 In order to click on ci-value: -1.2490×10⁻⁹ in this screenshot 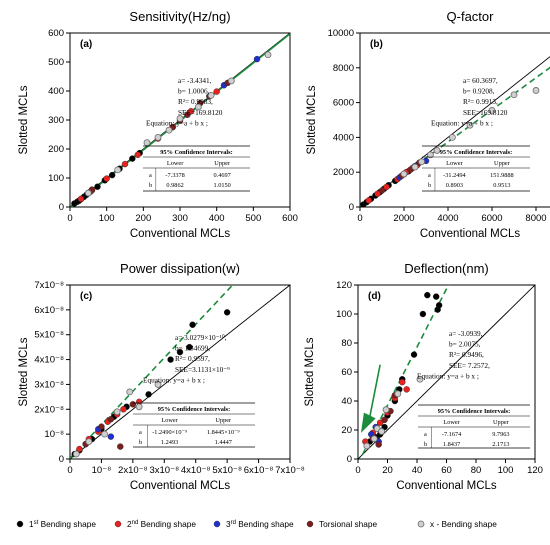, I will do `click(170, 432)`.